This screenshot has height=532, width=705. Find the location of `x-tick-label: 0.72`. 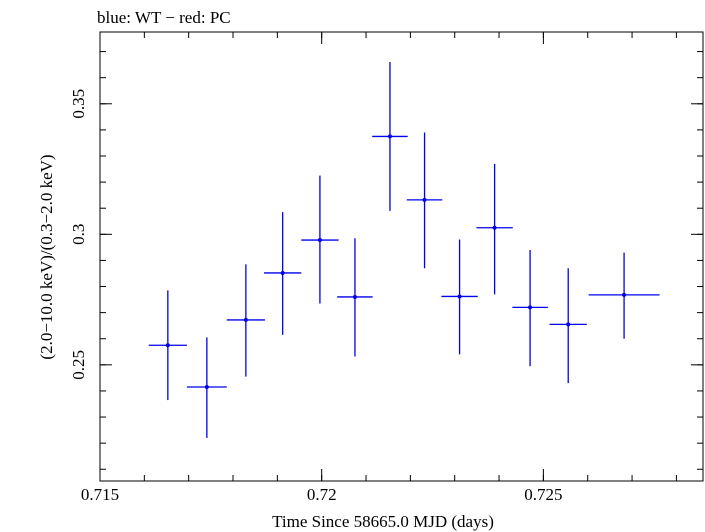

x-tick-label: 0.72 is located at coordinates (322, 494).